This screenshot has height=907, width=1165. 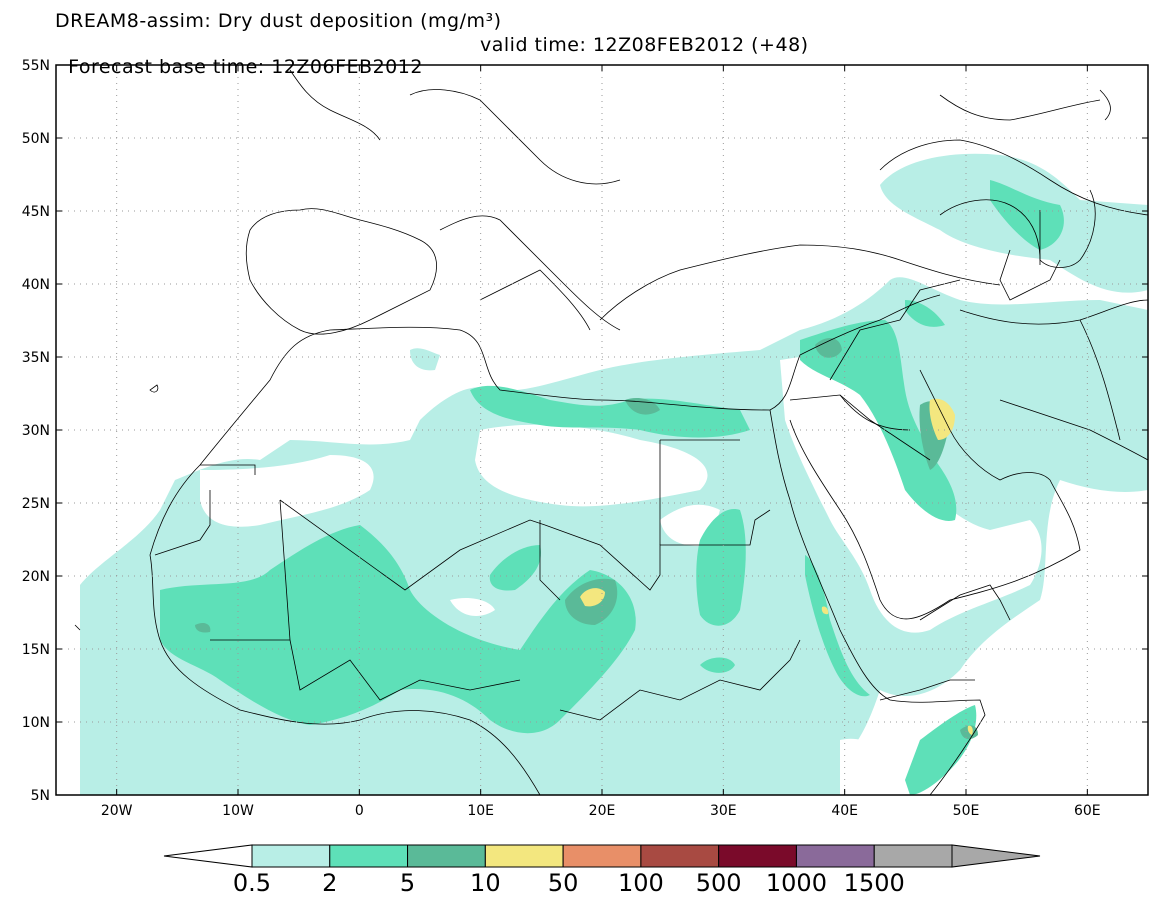 What do you see at coordinates (238, 811) in the screenshot?
I see `lon-tick-label: 10W` at bounding box center [238, 811].